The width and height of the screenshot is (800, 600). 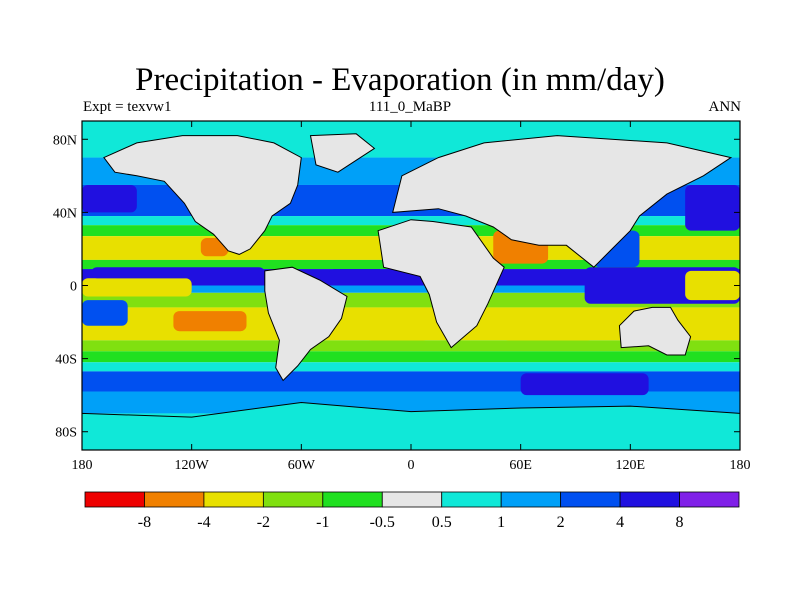 What do you see at coordinates (66, 360) in the screenshot?
I see `y-tick-label: 40S` at bounding box center [66, 360].